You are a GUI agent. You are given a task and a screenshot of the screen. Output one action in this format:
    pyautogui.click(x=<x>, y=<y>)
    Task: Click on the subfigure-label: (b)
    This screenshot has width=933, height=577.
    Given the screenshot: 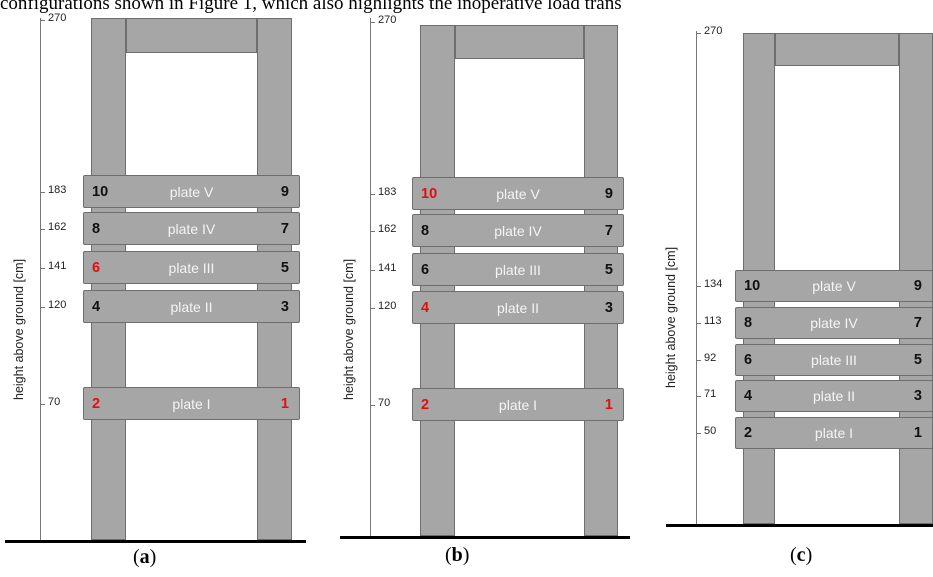 What is the action you would take?
    pyautogui.click(x=457, y=555)
    